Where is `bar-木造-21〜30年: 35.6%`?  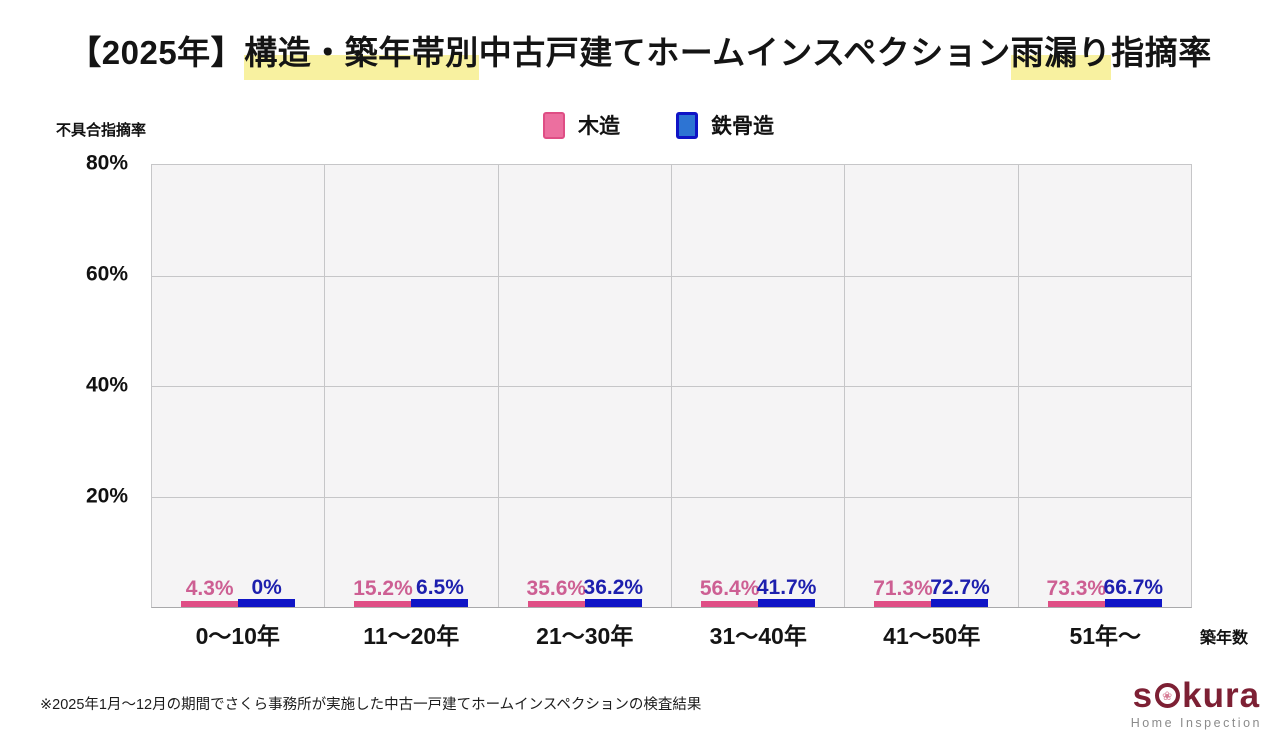
bar-木造-21〜30年: 35.6% is located at coordinates (556, 592).